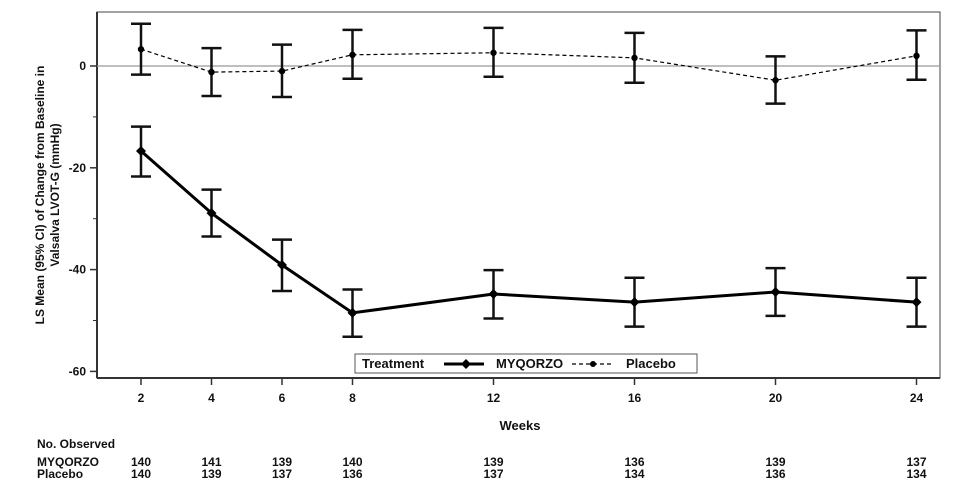 This screenshot has width=960, height=499. What do you see at coordinates (55, 194) in the screenshot?
I see `y-axis-label-line2: Valsalva LVOT-G (mmHg)` at bounding box center [55, 194].